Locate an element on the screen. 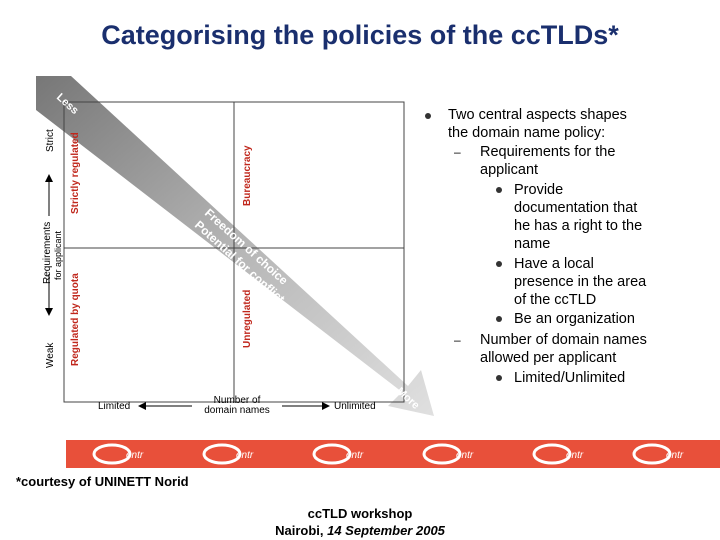 The image size is (720, 540). main-point-line1: Two central aspects shapes is located at coordinates (537, 115).